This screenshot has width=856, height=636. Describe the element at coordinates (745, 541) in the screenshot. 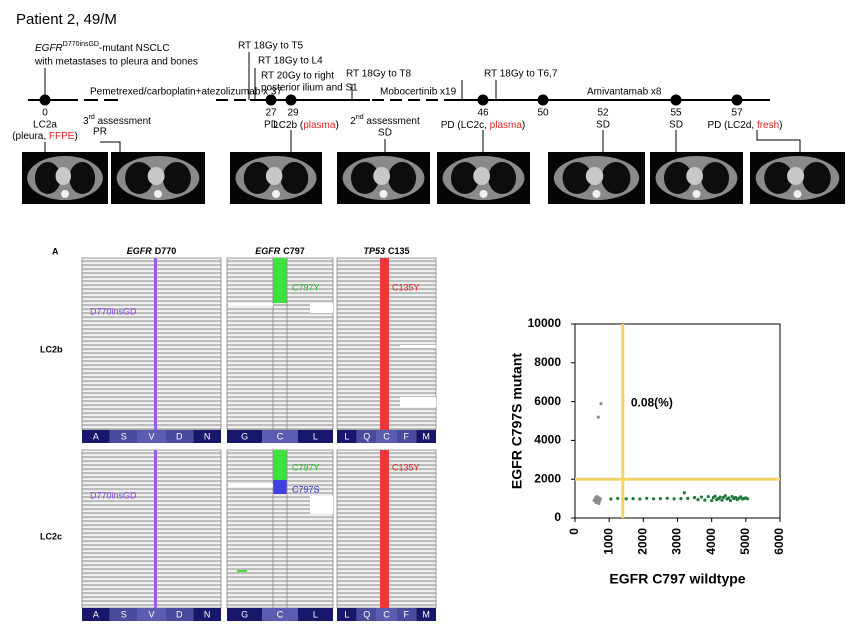

I see `x-tick-label: 5000` at that location.